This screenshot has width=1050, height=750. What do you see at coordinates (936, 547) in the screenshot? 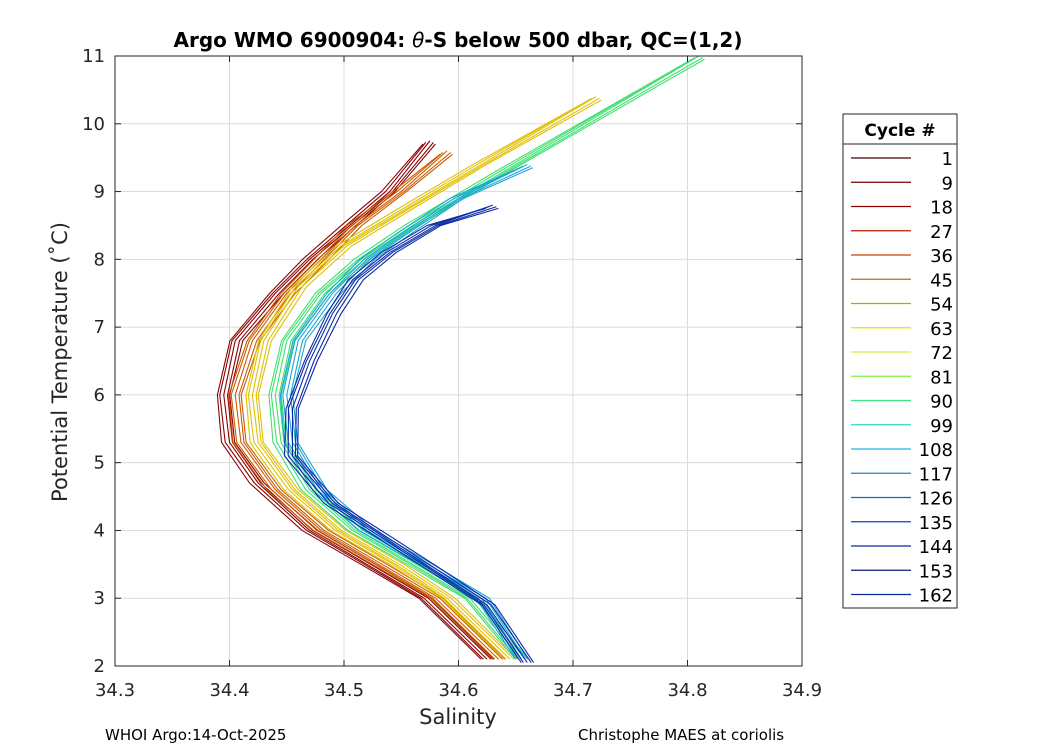
I see `legend-entry-label: 144` at bounding box center [936, 547].